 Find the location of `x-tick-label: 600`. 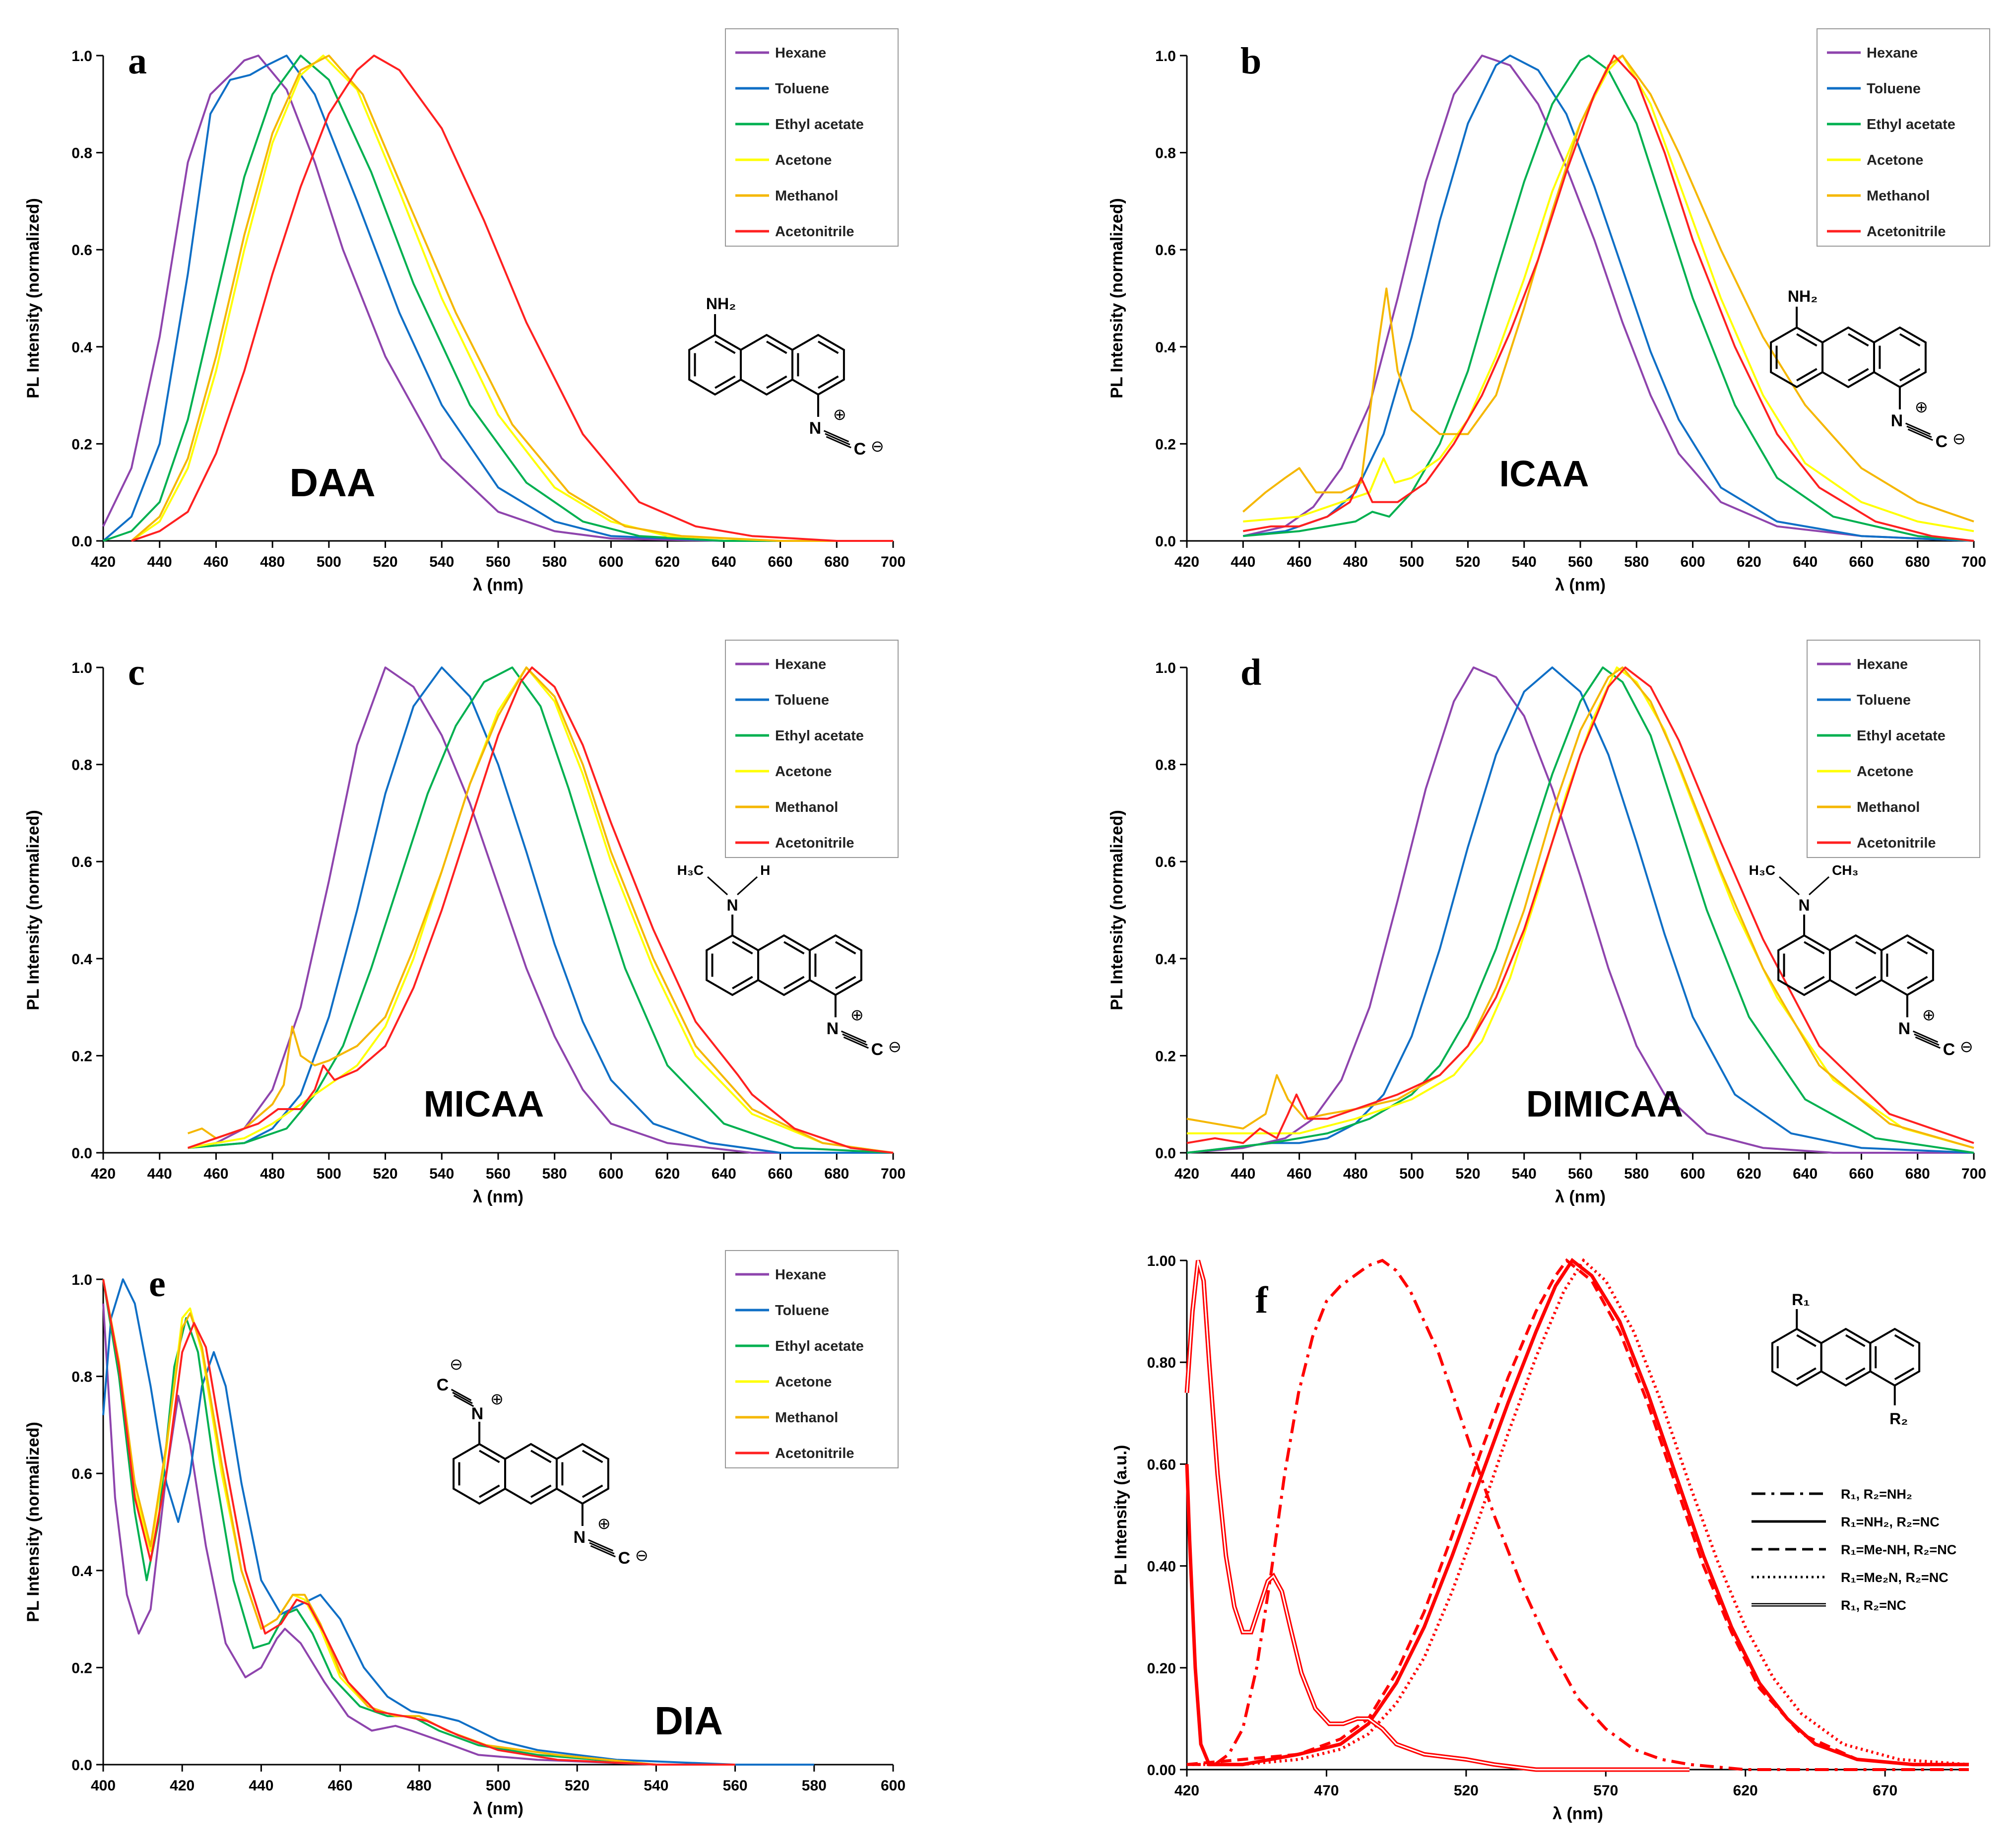

x-tick-label: 600 is located at coordinates (894, 1786).